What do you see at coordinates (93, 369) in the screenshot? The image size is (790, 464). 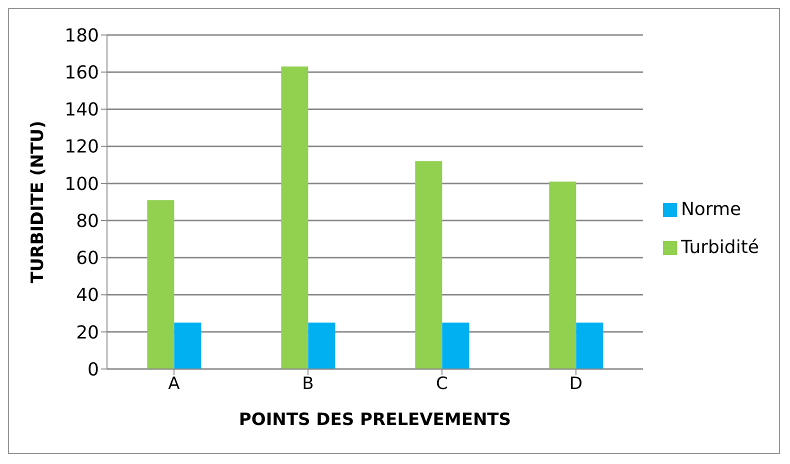 I see `y-tick-label: 0` at bounding box center [93, 369].